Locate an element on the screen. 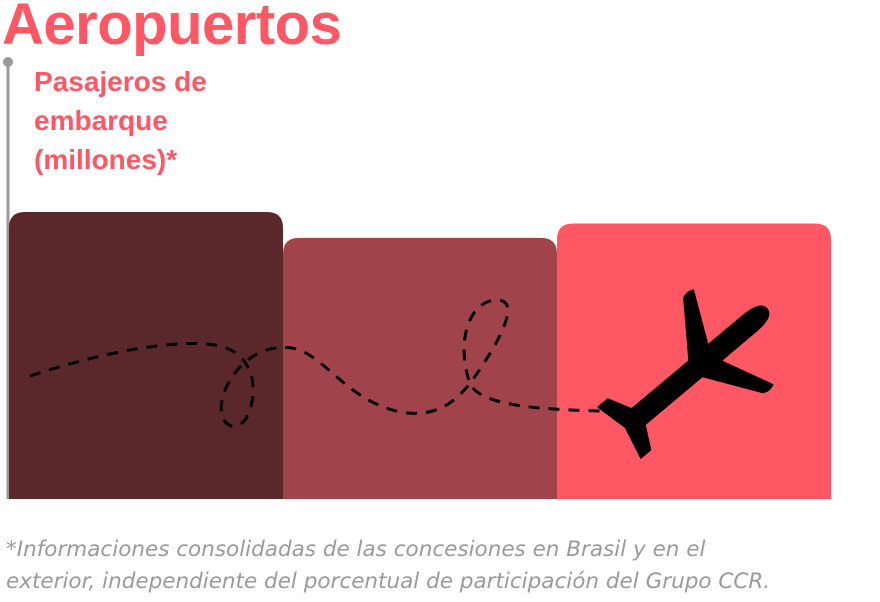 This screenshot has width=880, height=602. y-axis-label: Pasajeros de embarque (millones)* is located at coordinates (120, 120).